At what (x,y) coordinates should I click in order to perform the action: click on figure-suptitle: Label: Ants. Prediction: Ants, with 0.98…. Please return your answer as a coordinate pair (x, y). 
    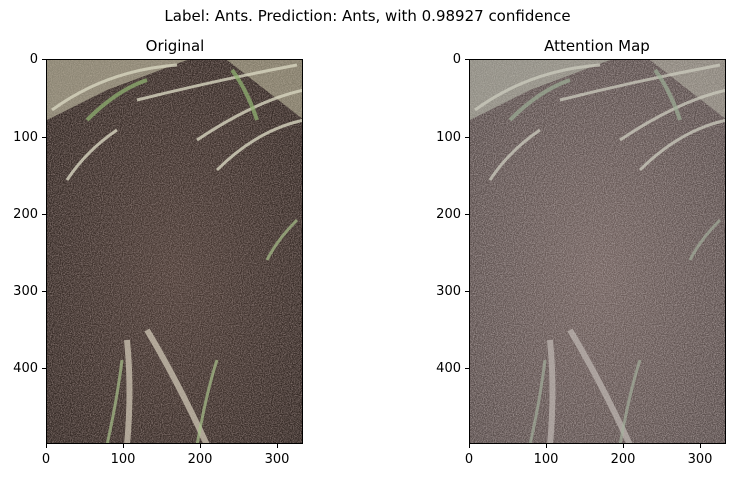
    Looking at the image, I should click on (367, 16).